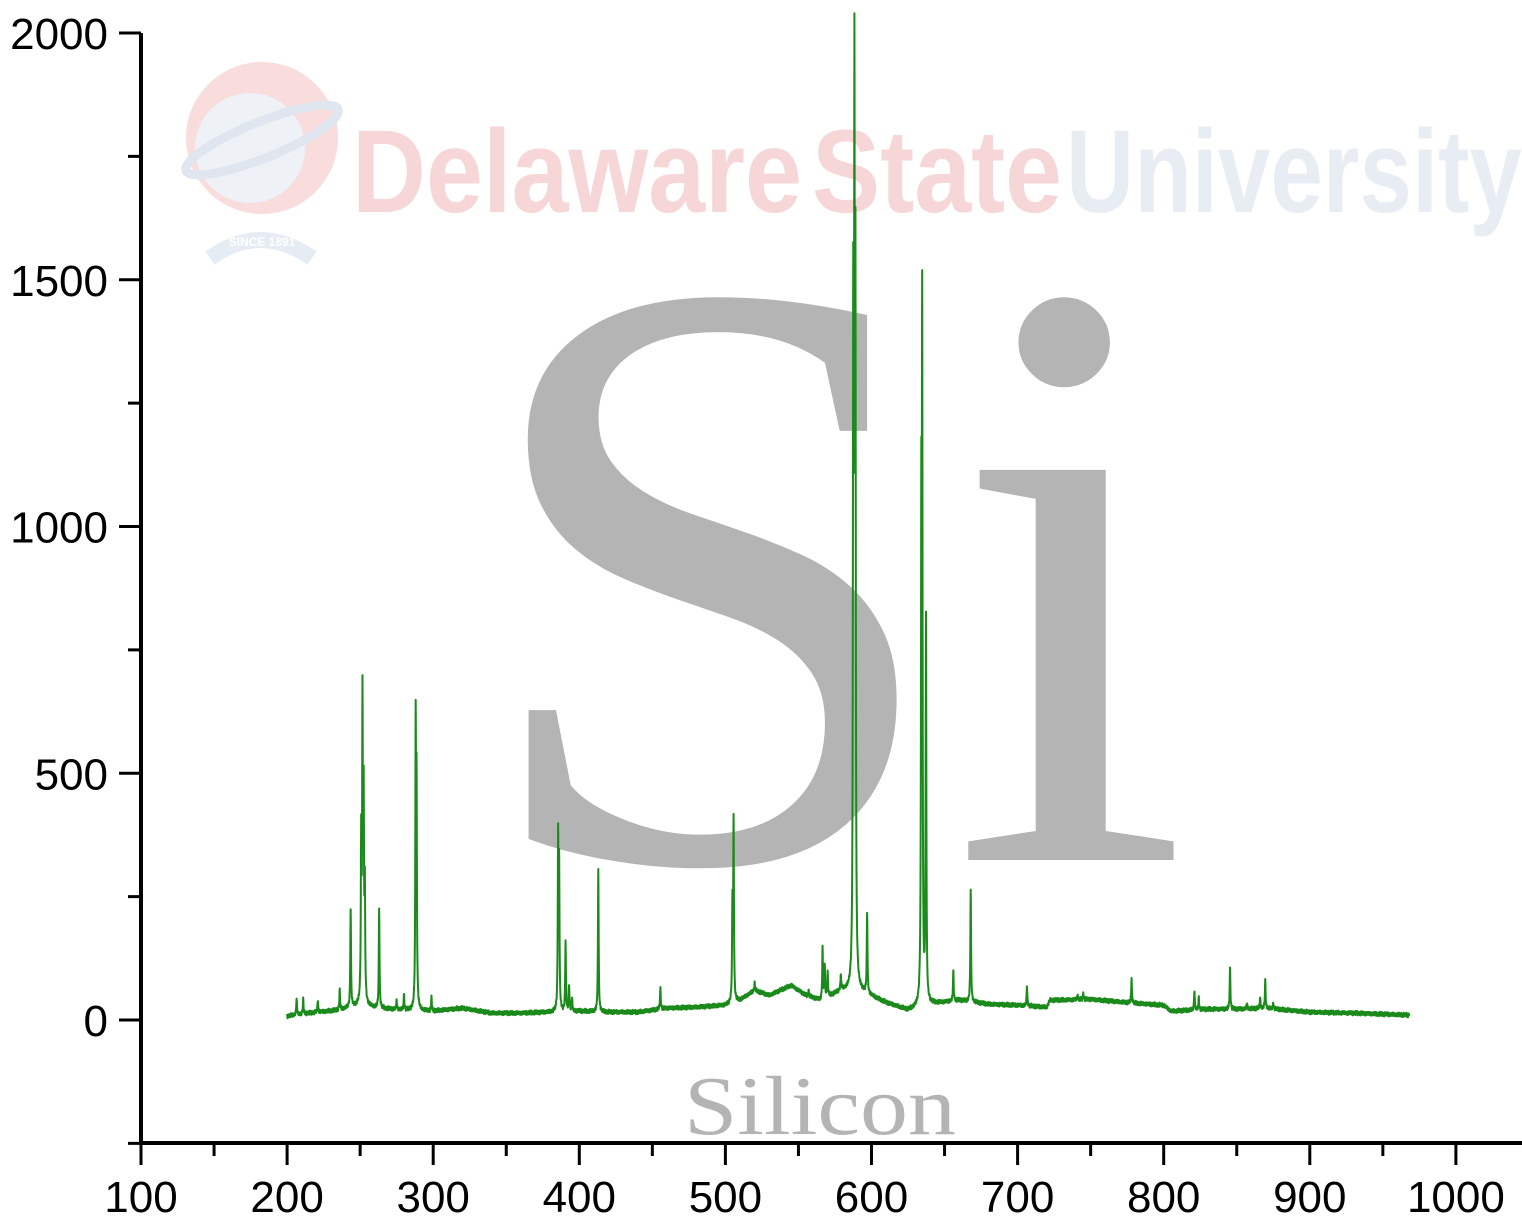 The image size is (1522, 1225). What do you see at coordinates (725, 1197) in the screenshot?
I see `x-tick-label: 500` at bounding box center [725, 1197].